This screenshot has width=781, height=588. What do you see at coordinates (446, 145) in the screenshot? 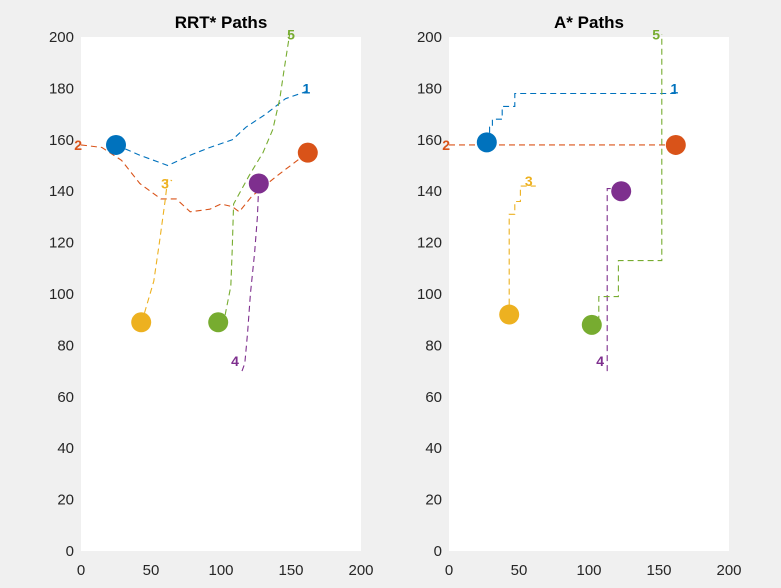
I see `a-star-path-2-label: 2` at bounding box center [446, 145].